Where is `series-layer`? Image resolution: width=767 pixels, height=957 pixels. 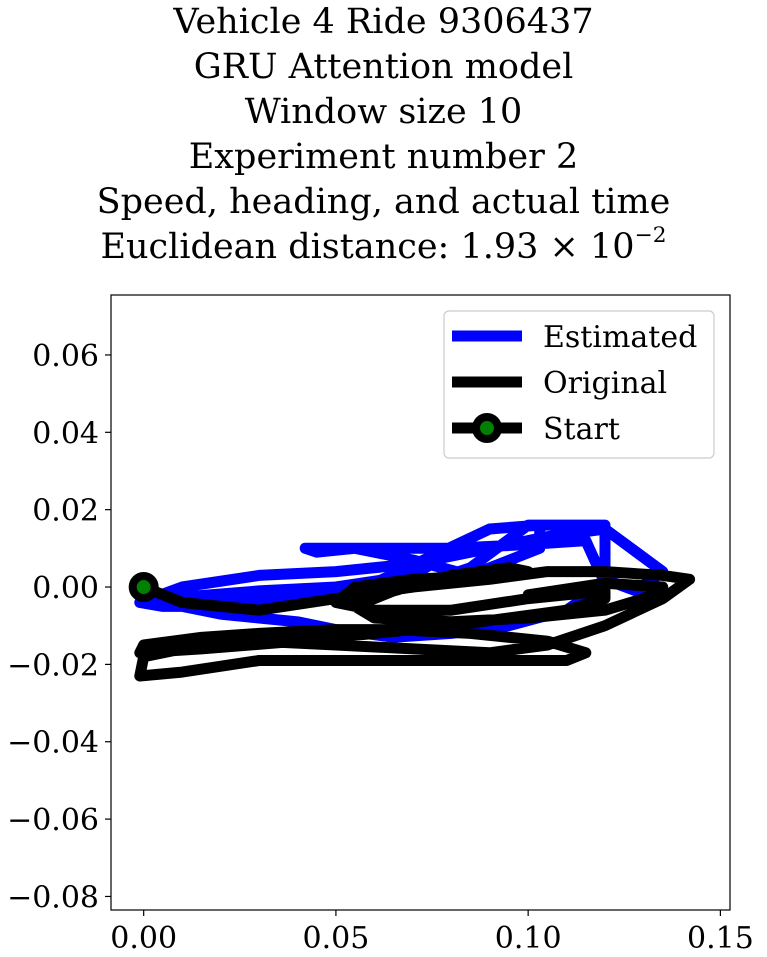 series-layer is located at coordinates (412, 600).